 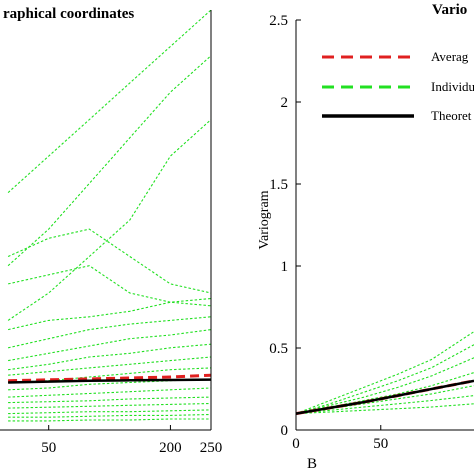 What do you see at coordinates (285, 267) in the screenshot?
I see `right-y-tick-label: 1` at bounding box center [285, 267].